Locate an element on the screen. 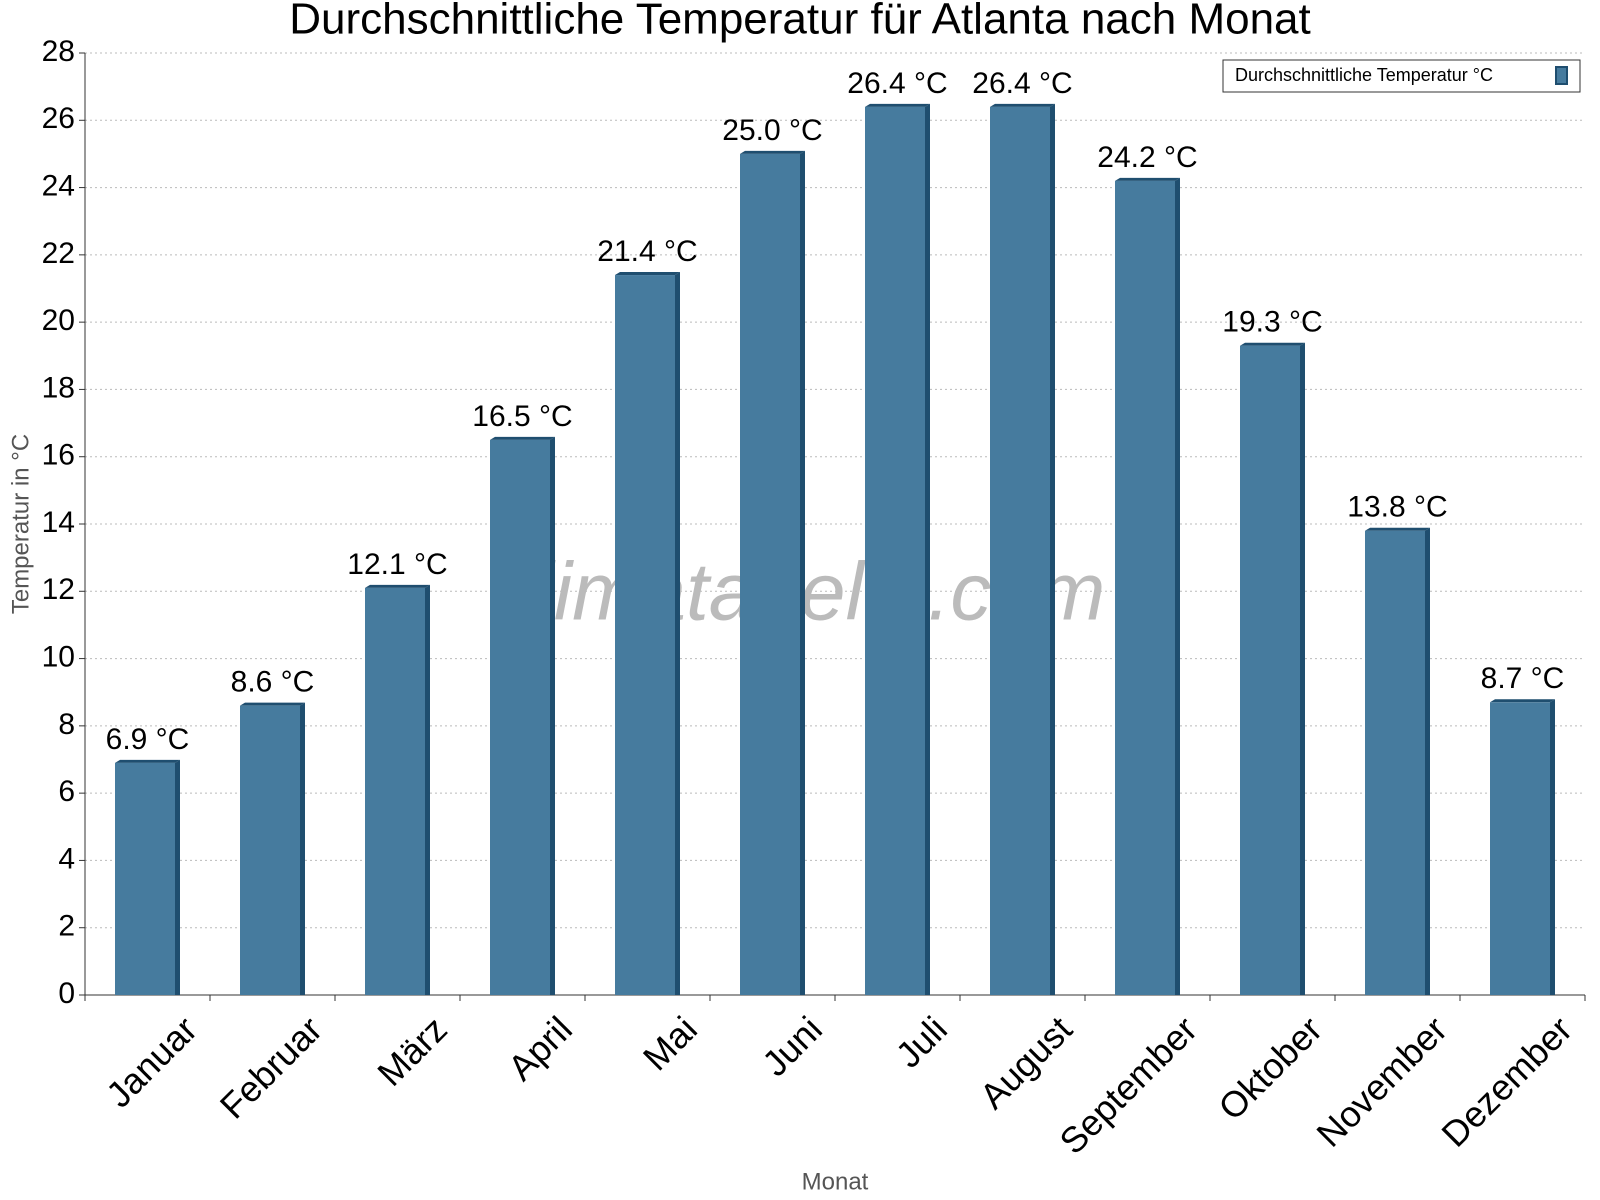 The width and height of the screenshot is (1600, 1200). data-label: 13.8 °C is located at coordinates (1397, 507).